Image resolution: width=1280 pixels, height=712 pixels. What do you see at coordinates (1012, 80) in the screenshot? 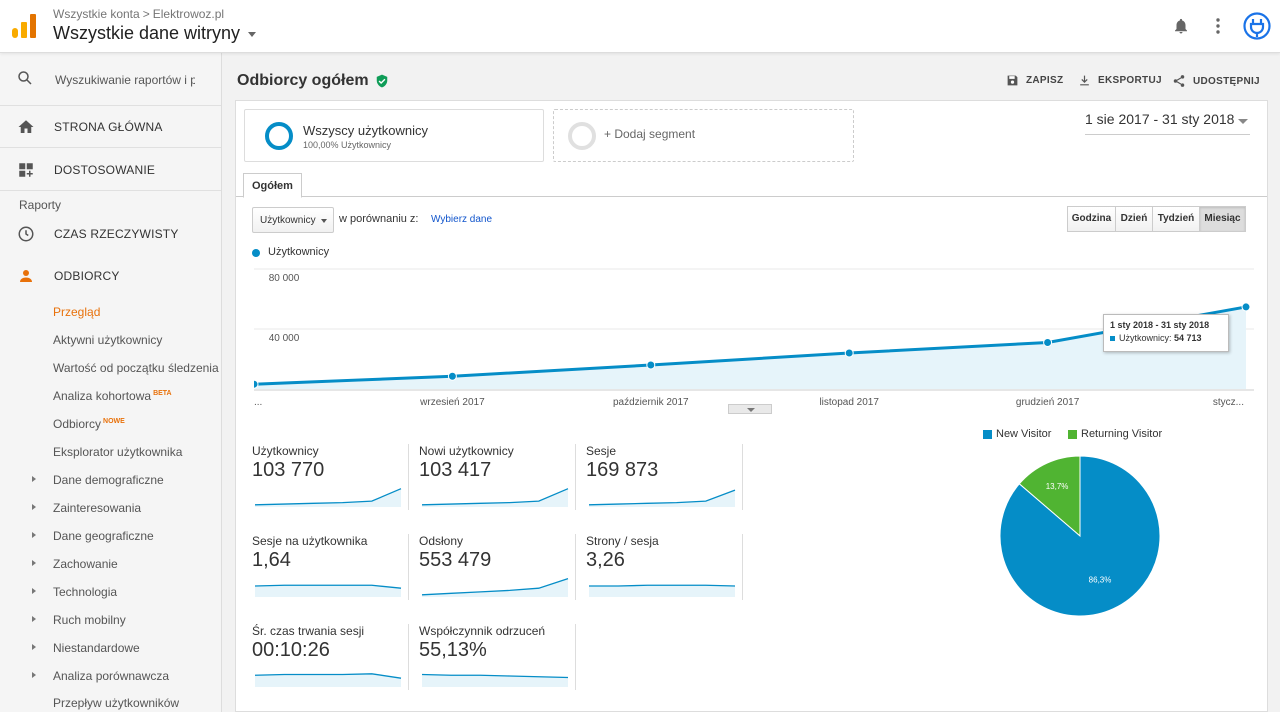
I see `save-icon` at bounding box center [1012, 80].